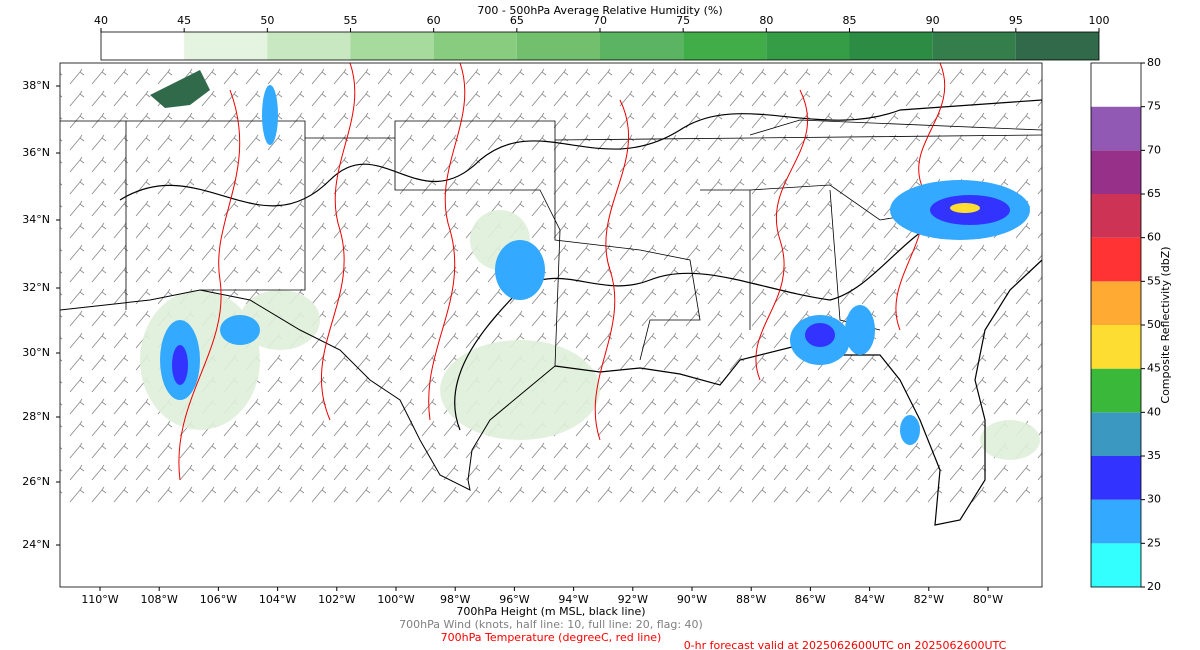 Image resolution: width=1200 pixels, height=650 pixels. Describe the element at coordinates (573, 599) in the screenshot. I see `lon-label: 94°W` at that location.